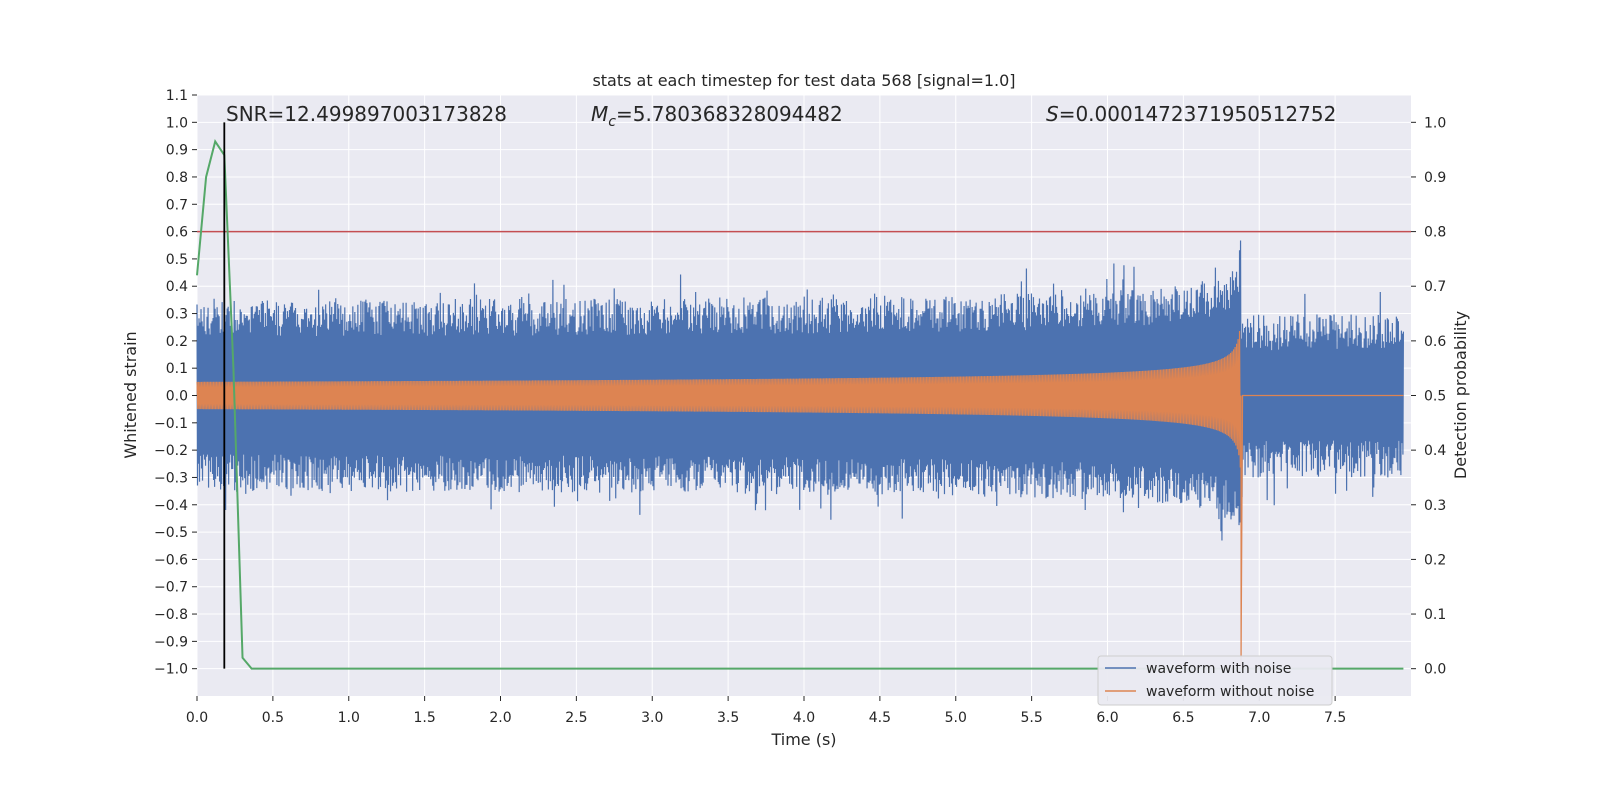  What do you see at coordinates (424, 718) in the screenshot?
I see `x-tick-label: 1.5` at bounding box center [424, 718].